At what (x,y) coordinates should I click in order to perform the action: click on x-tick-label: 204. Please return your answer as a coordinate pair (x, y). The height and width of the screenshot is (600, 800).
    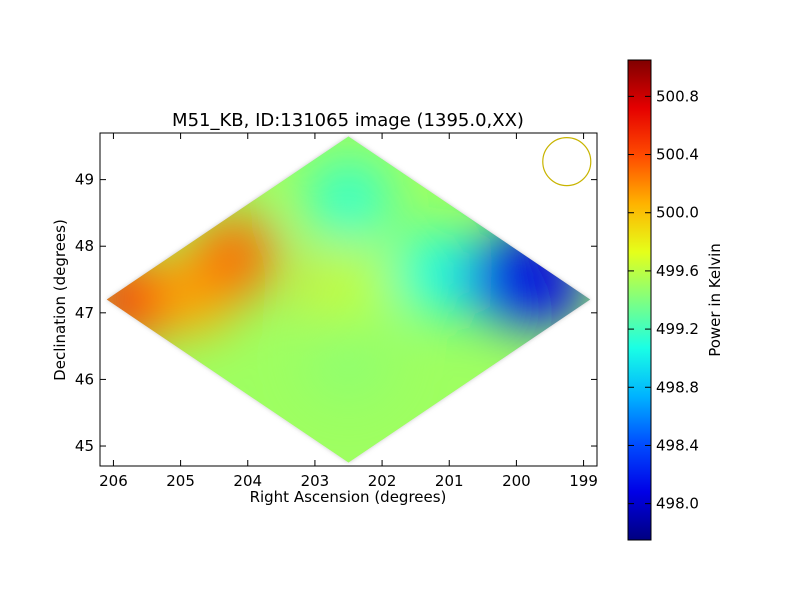
    Looking at the image, I should click on (247, 481).